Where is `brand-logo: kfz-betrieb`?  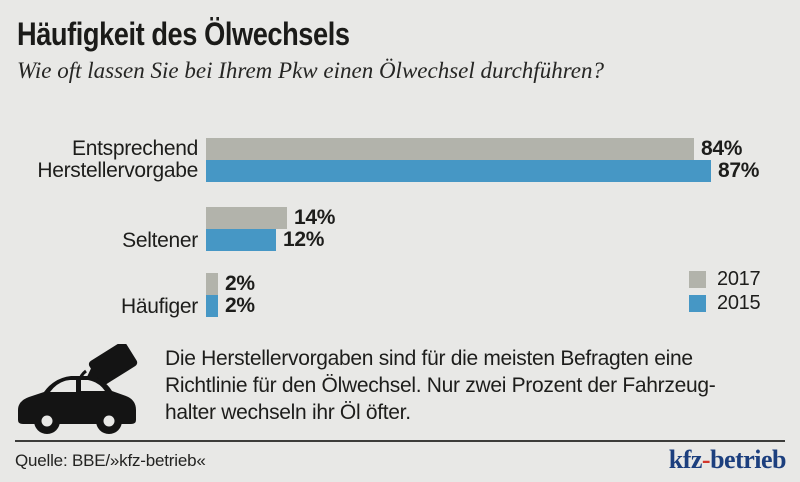
brand-logo: kfz-betrieb is located at coordinates (727, 460).